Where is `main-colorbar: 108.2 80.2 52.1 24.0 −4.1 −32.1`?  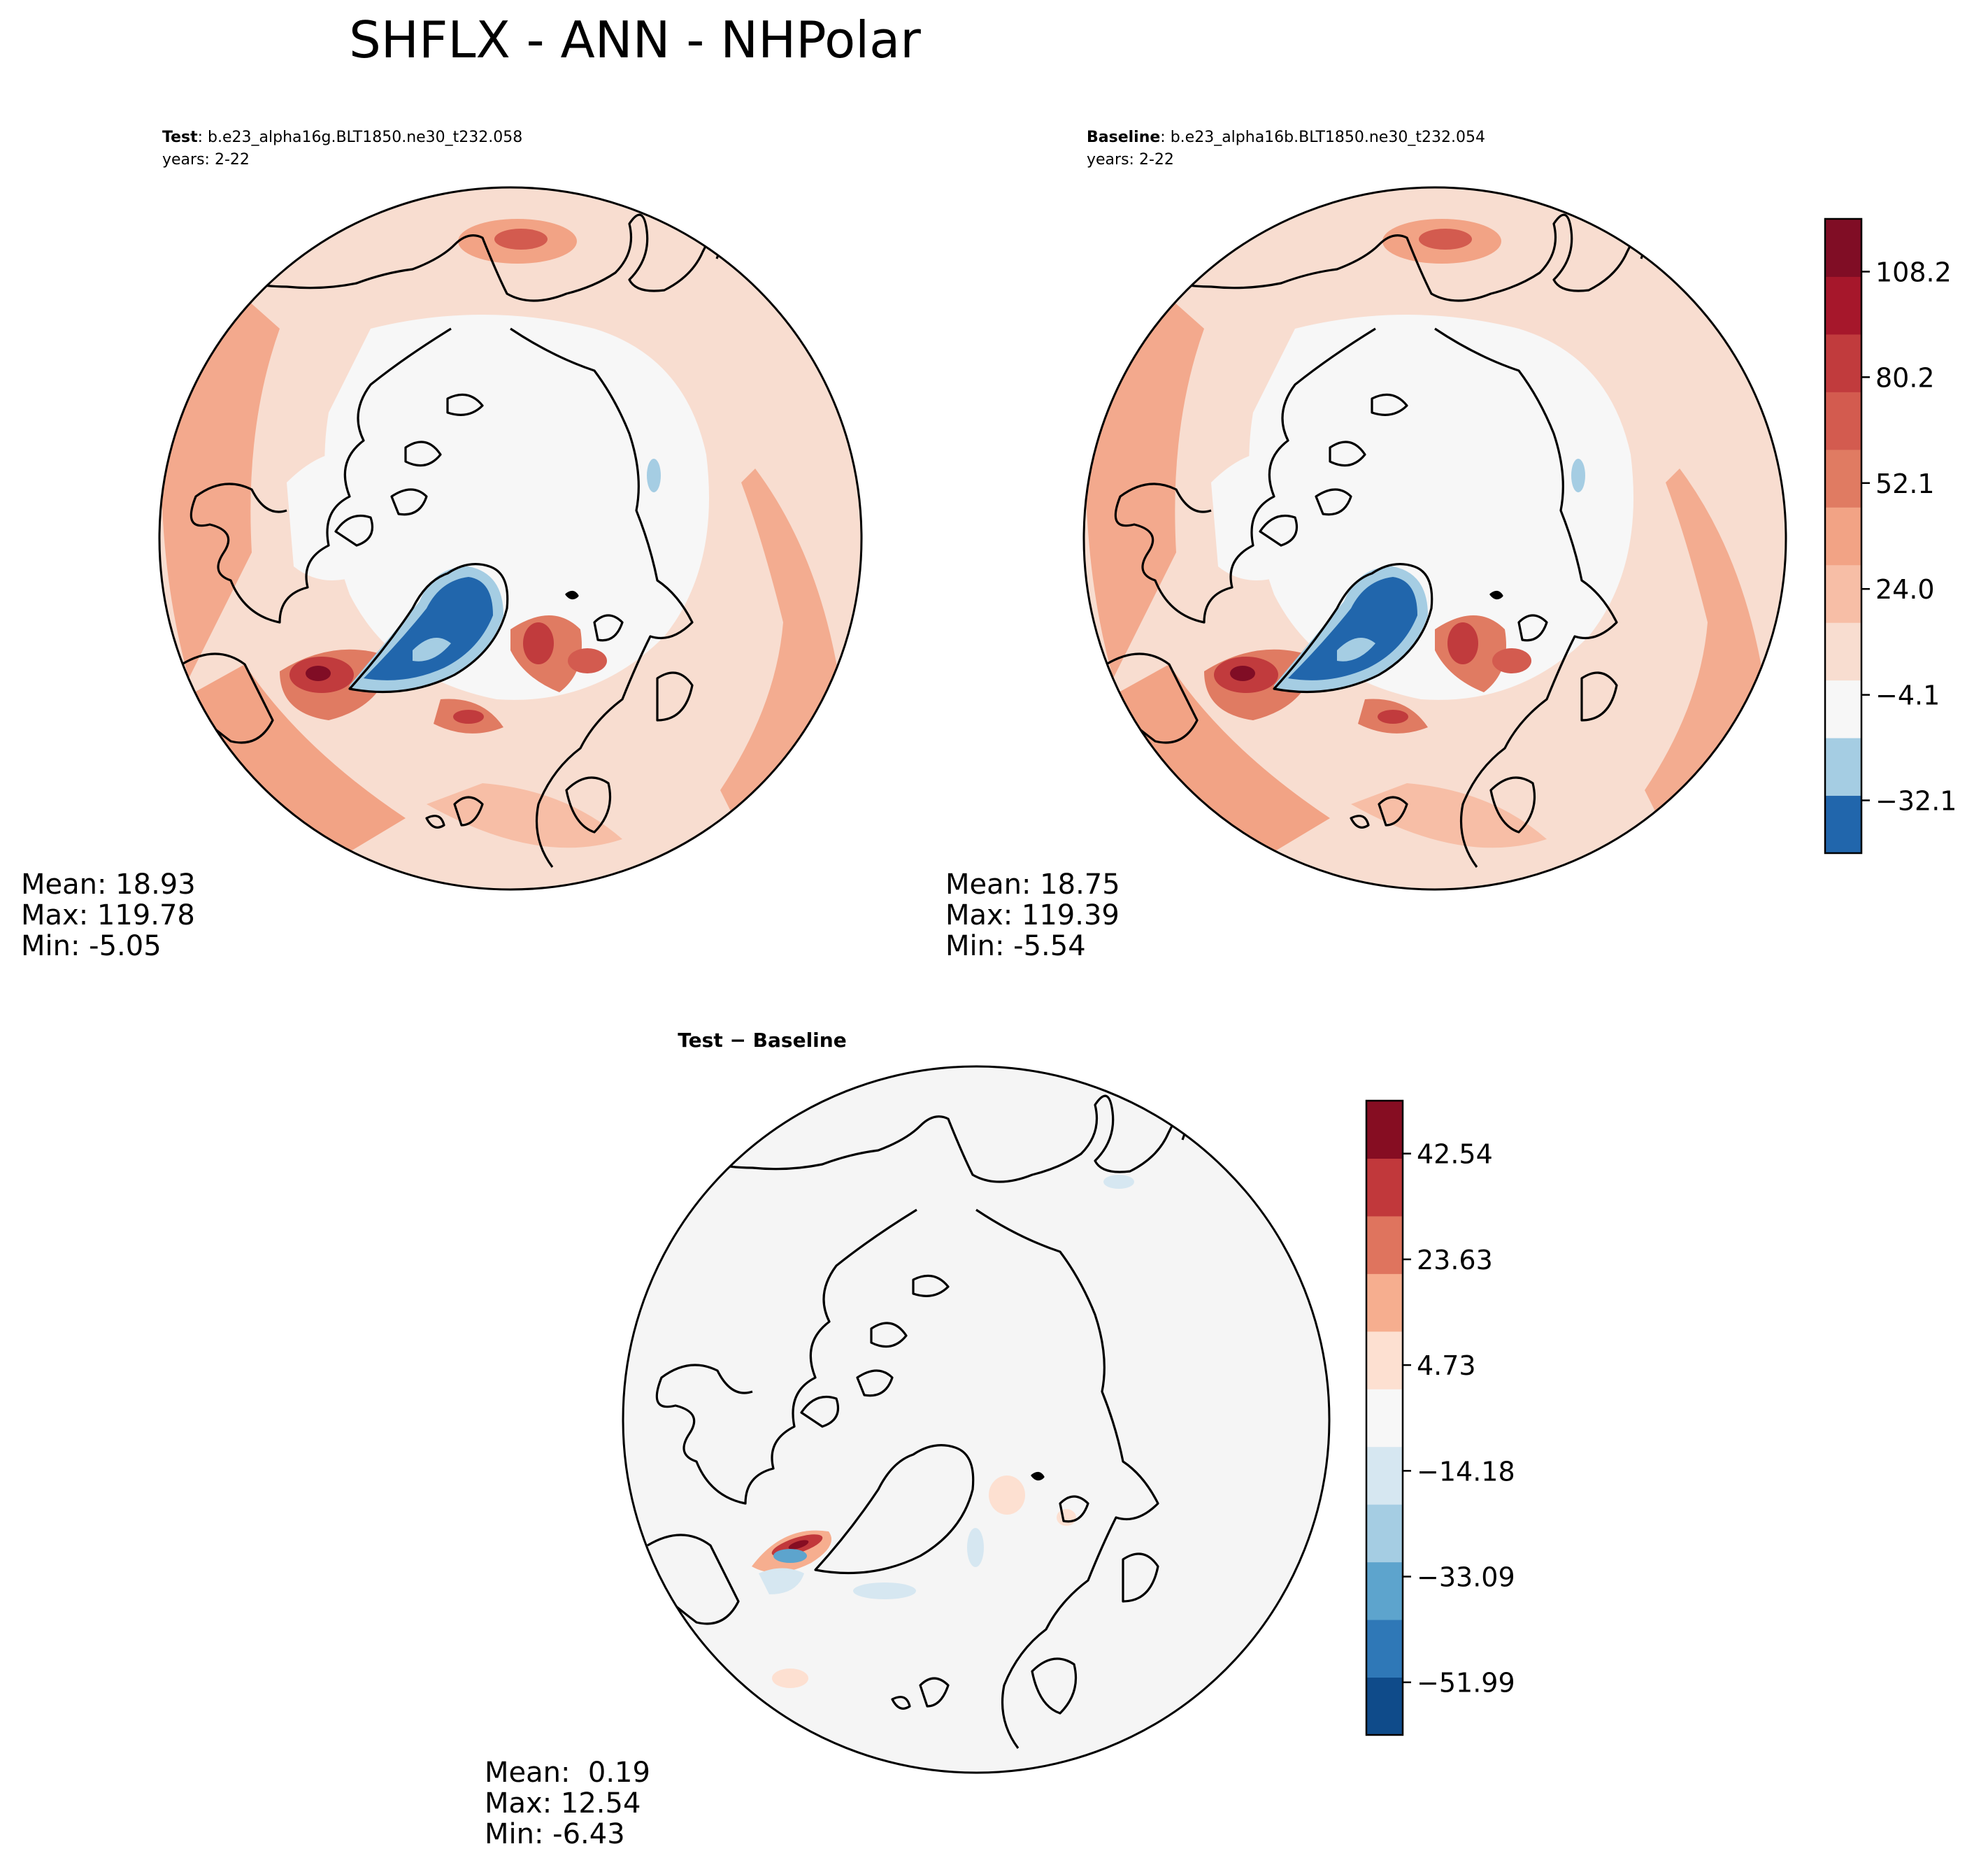 main-colorbar: 108.2 80.2 52.1 24.0 −4.1 −32.1 is located at coordinates (1891, 536).